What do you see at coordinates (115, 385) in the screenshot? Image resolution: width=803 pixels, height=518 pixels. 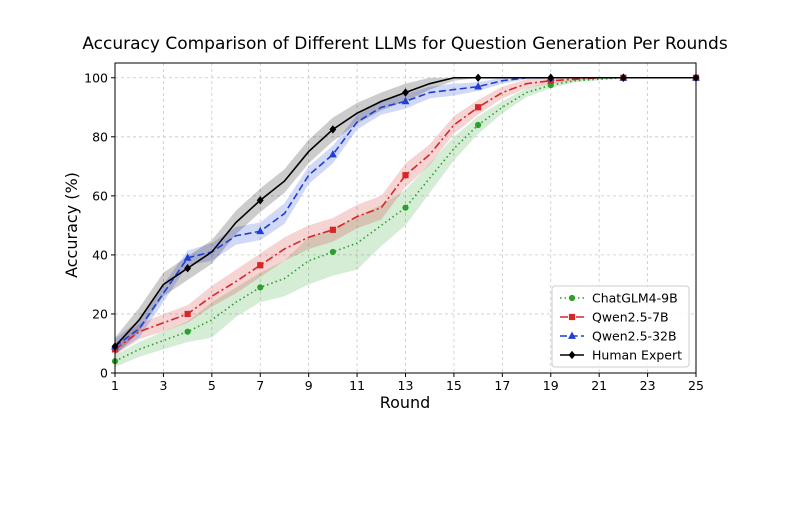 I see `x-tick-label: 1` at bounding box center [115, 385].